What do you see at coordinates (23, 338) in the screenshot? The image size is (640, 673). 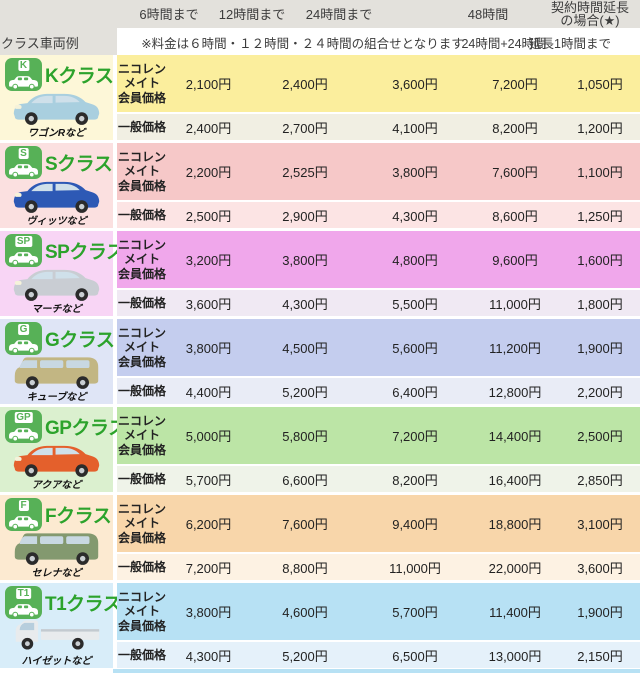 I see `class-badge-icon: G` at bounding box center [23, 338].